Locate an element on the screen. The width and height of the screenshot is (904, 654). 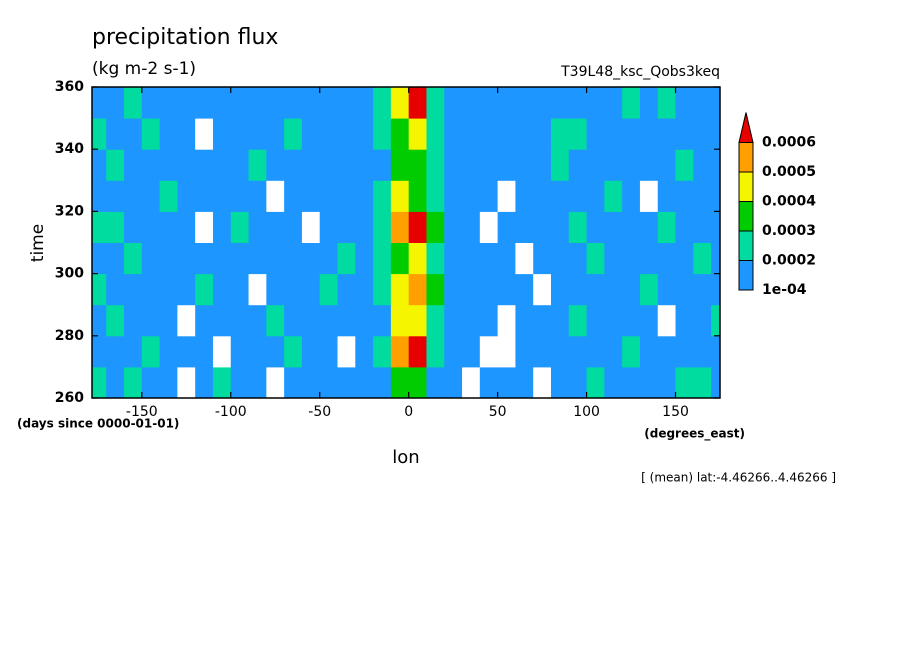
x-tick-label: -150 is located at coordinates (142, 412).